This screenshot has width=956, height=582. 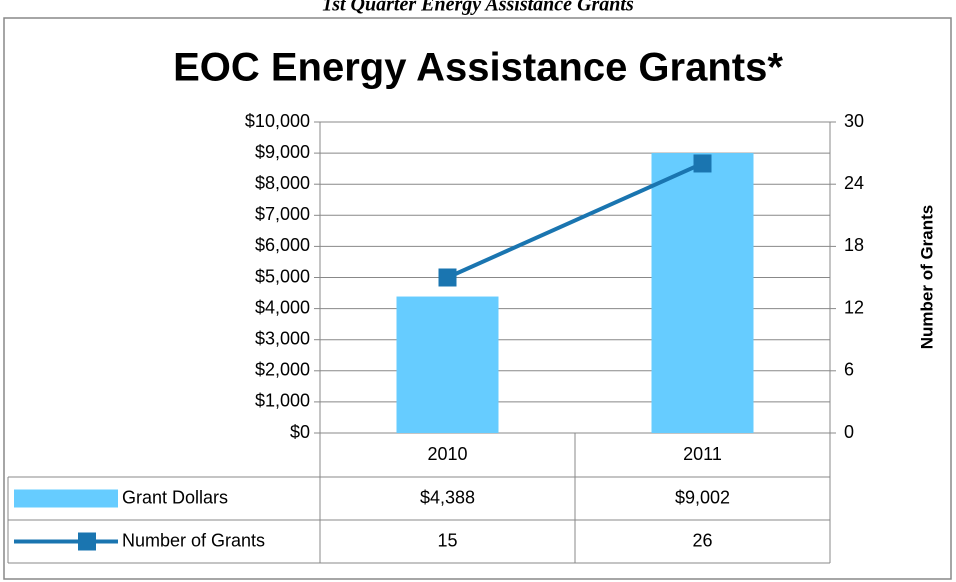 I want to click on y-tick-label: $1,000, so click(x=282, y=401).